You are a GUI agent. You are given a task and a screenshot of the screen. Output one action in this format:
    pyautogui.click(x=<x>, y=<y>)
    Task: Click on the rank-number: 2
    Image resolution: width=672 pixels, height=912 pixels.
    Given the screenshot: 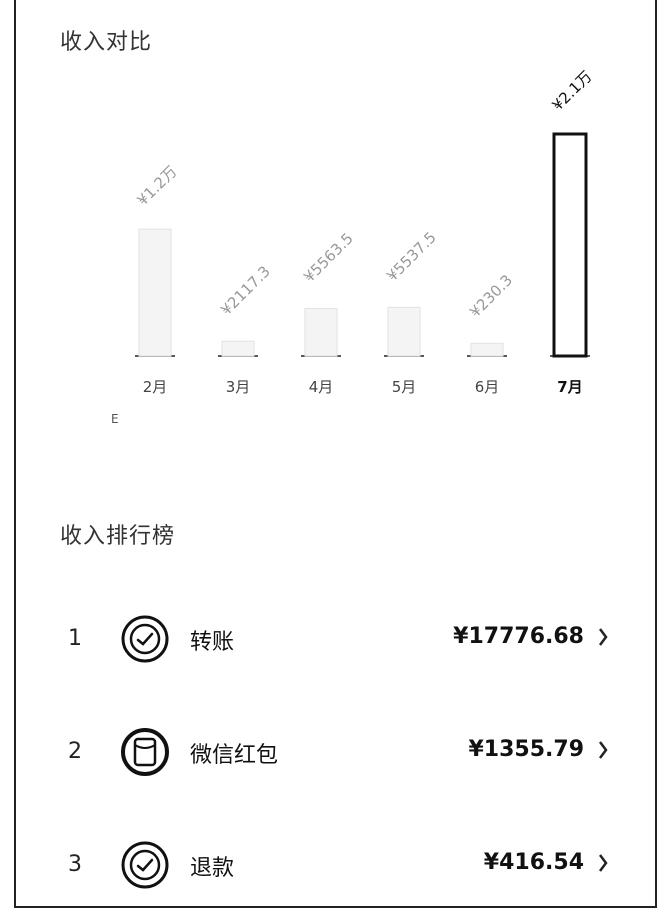 What is the action you would take?
    pyautogui.click(x=75, y=751)
    